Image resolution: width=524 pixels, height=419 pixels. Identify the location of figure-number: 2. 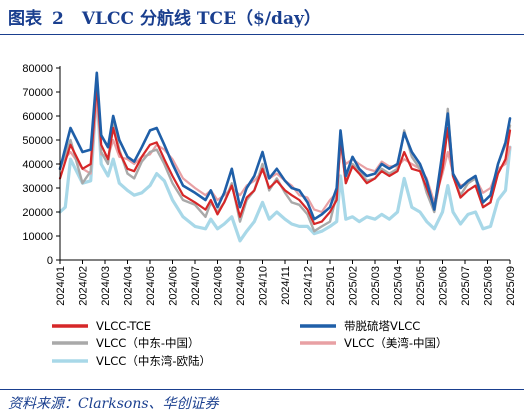
(58, 19).